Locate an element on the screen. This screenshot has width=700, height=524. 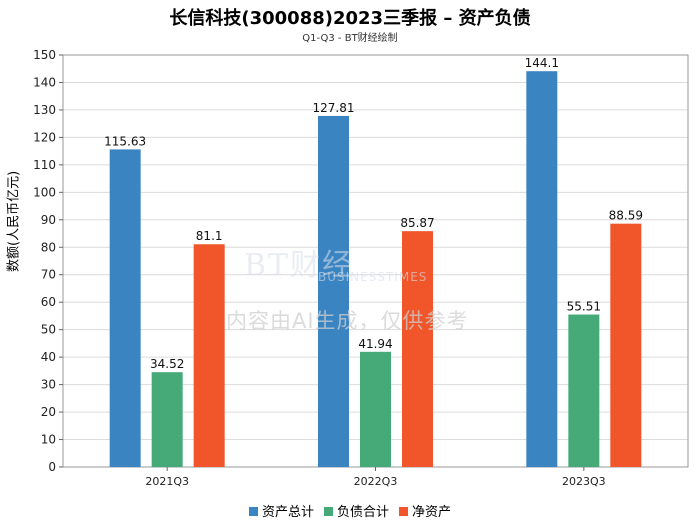
data-label: 41.94 is located at coordinates (375, 344).